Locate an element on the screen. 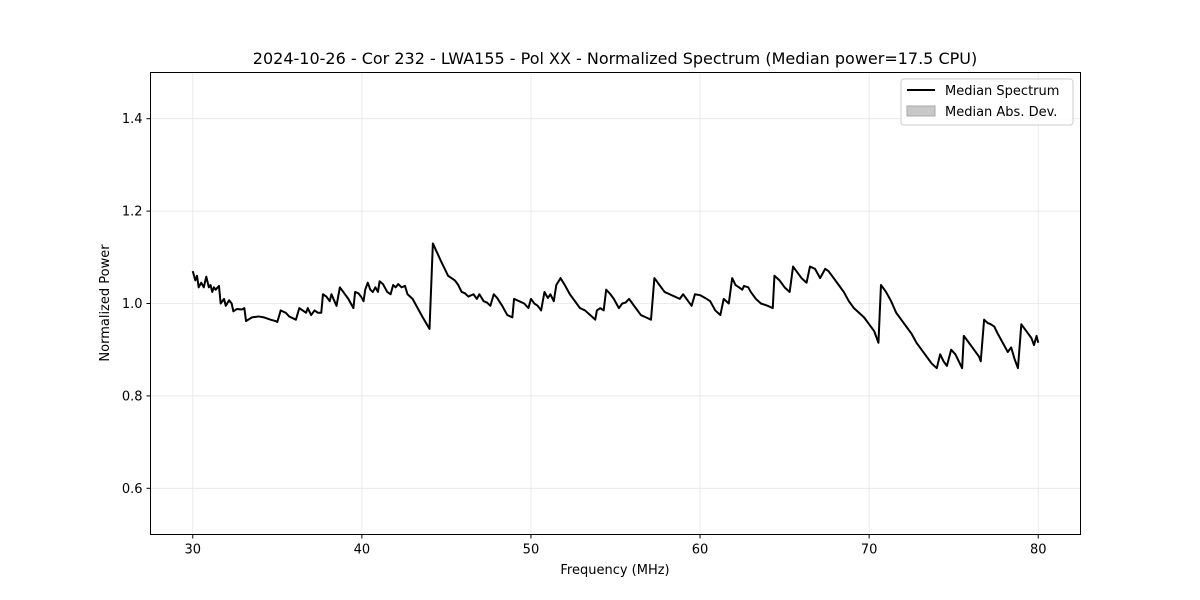 This screenshot has width=1200, height=600. x-axis: 30 40 50 60 70 80 is located at coordinates (615, 546).